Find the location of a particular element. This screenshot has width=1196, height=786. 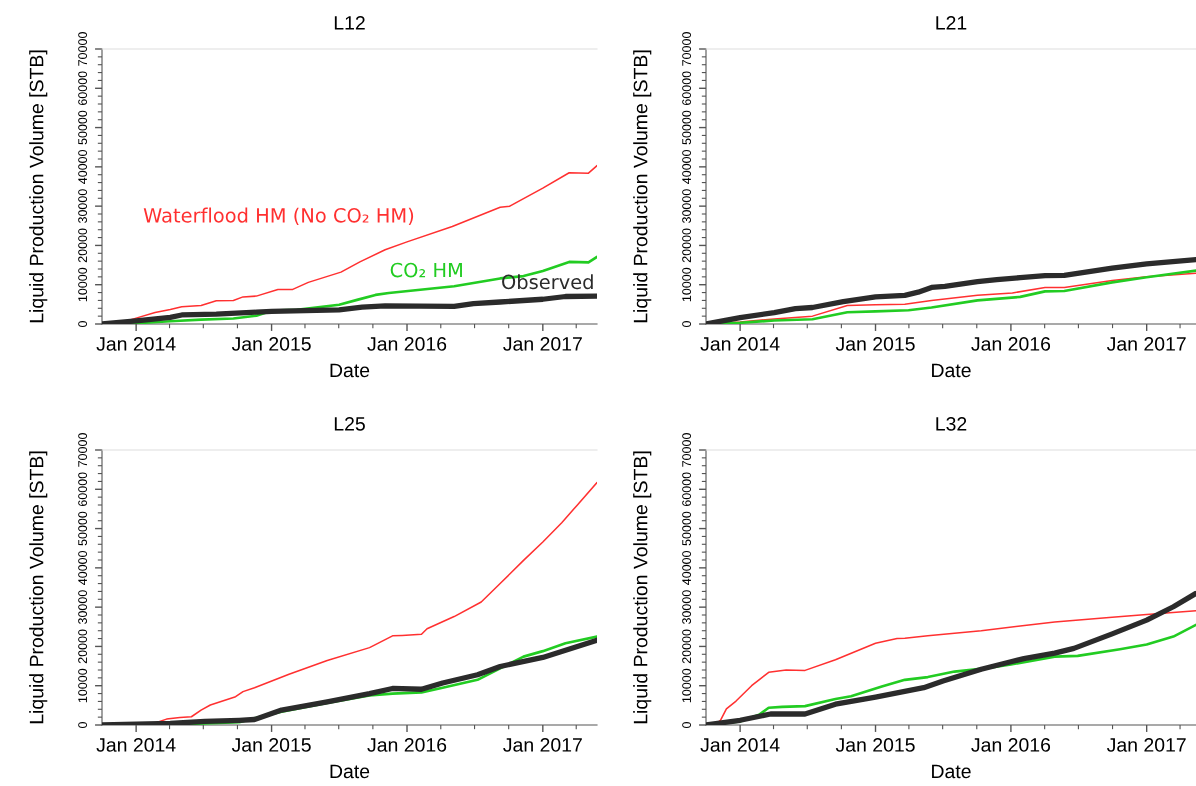

series-label: CO₂ HM is located at coordinates (426, 270).